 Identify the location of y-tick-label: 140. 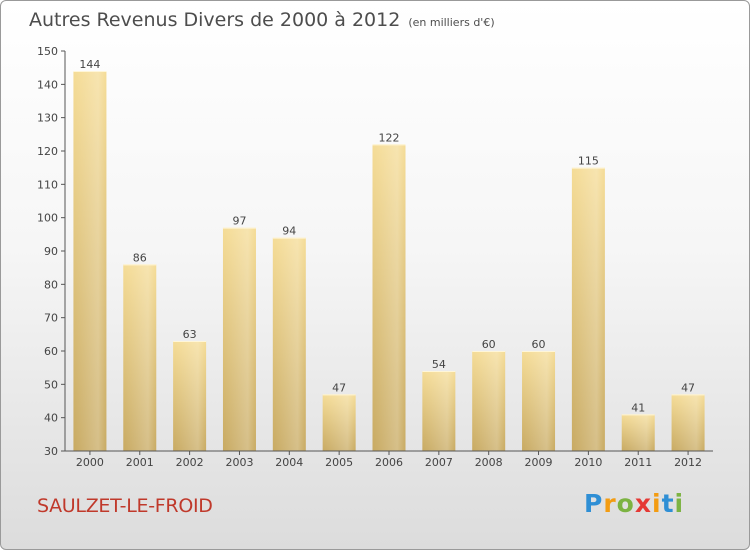
(47, 84).